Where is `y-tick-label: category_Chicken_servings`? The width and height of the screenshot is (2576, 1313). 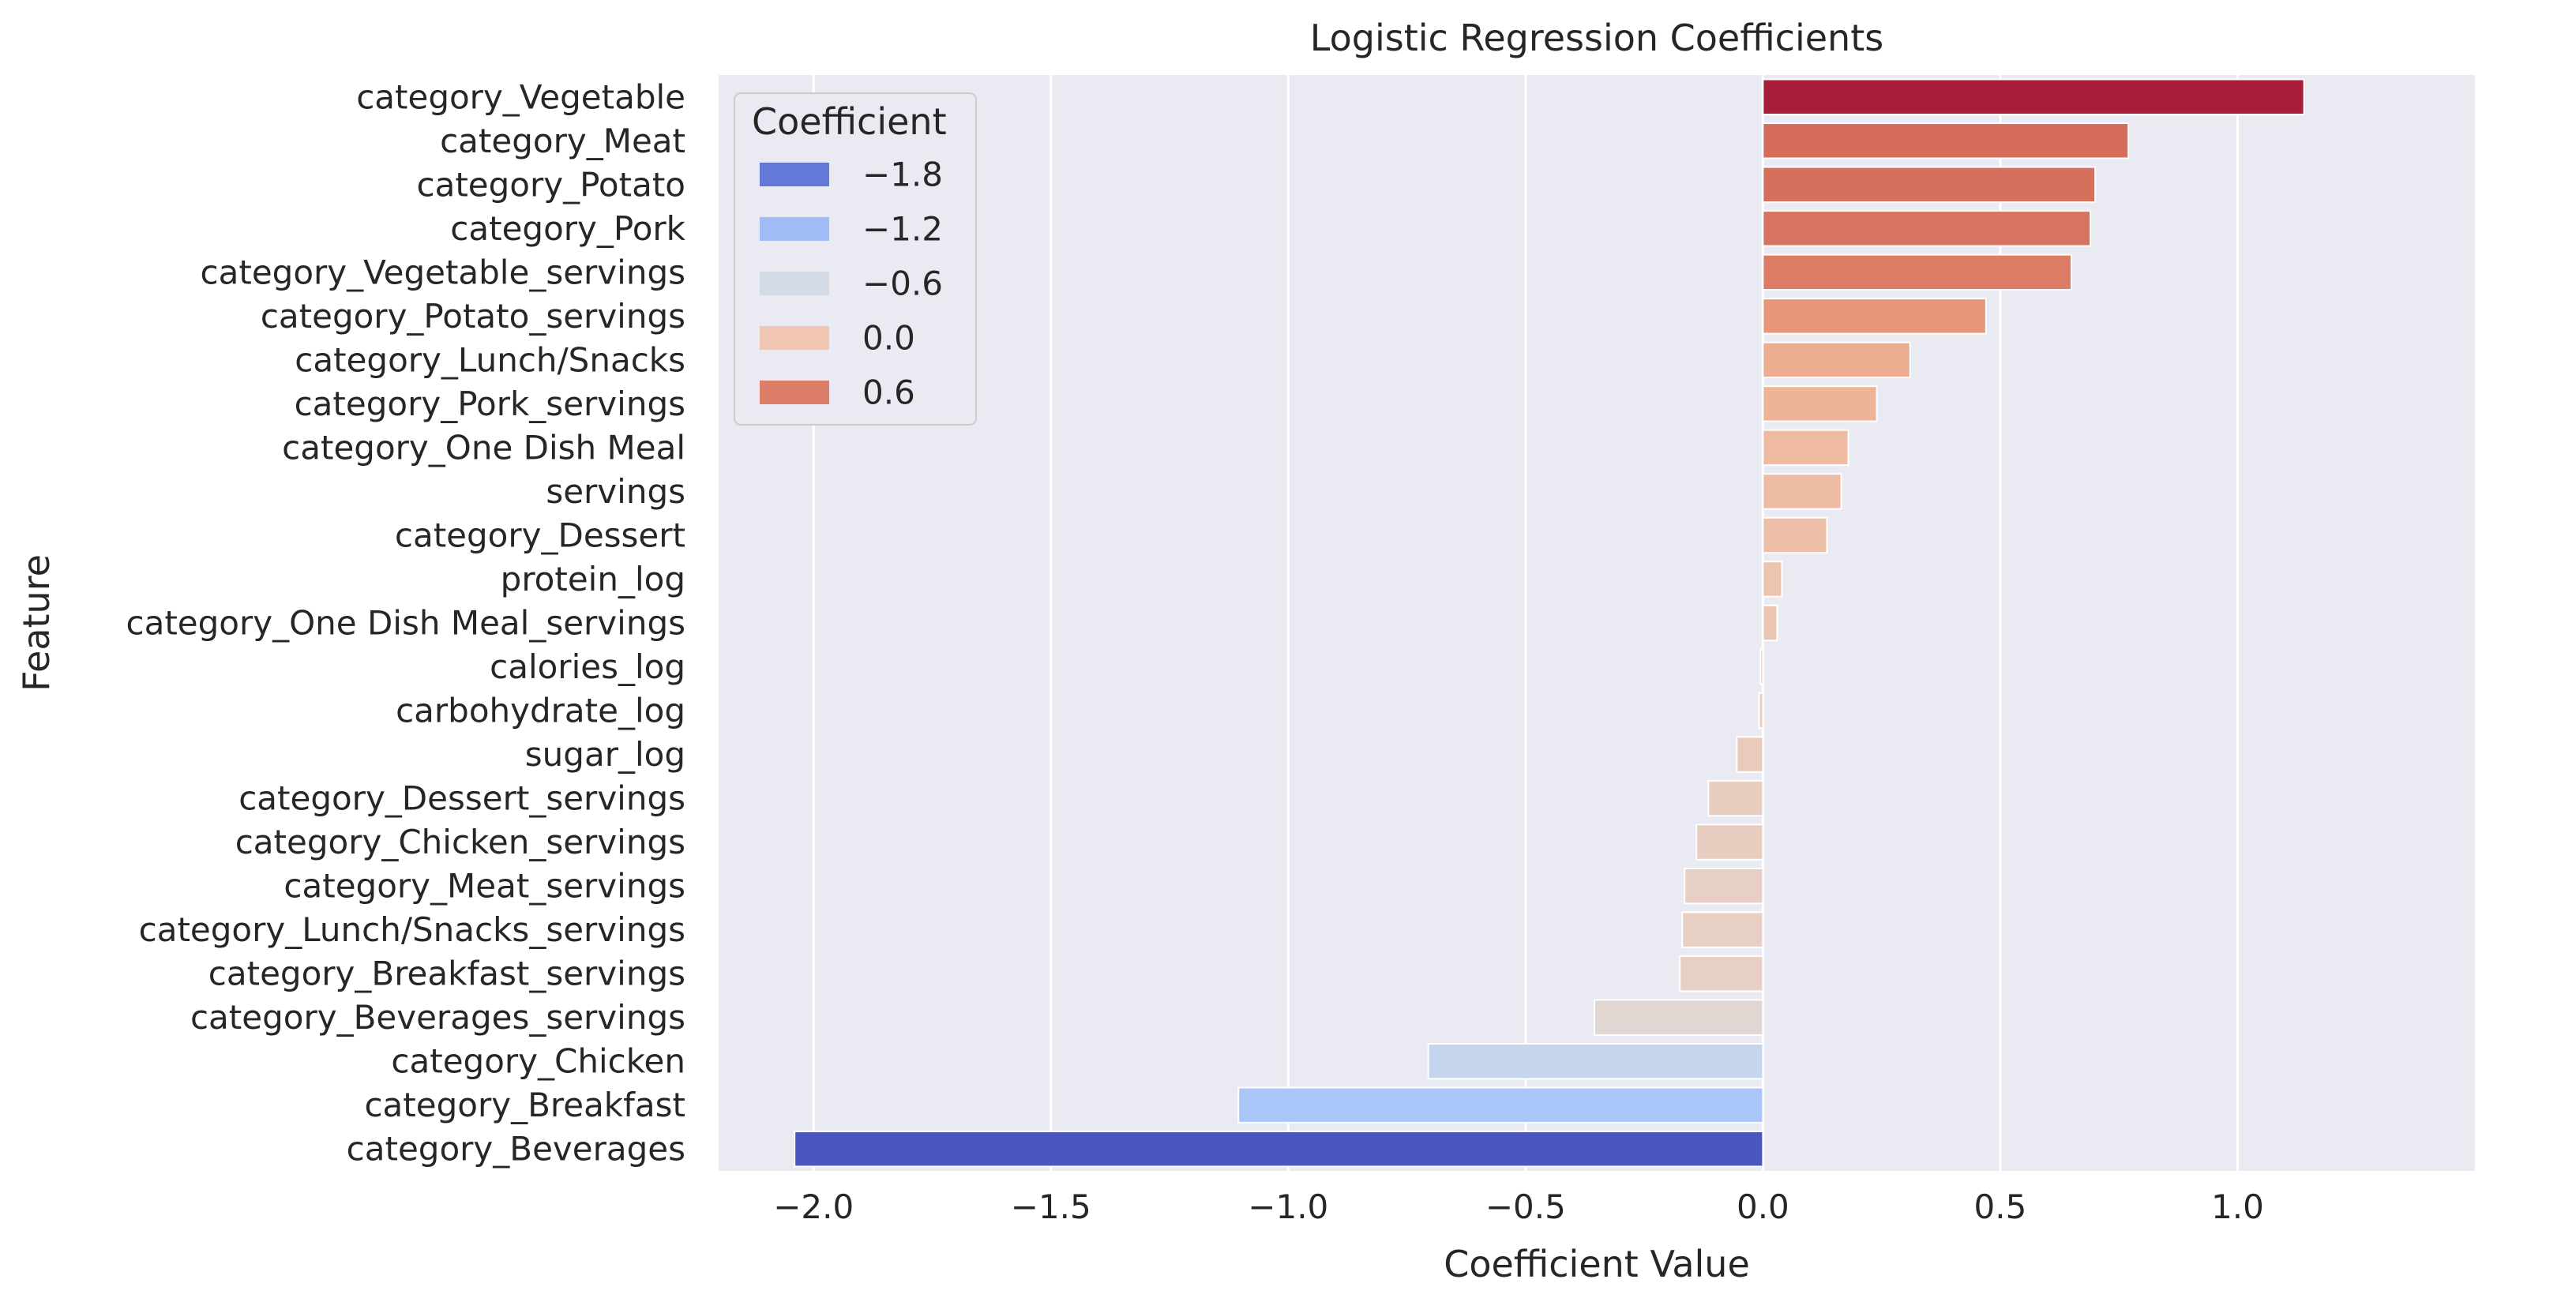
y-tick-label: category_Chicken_servings is located at coordinates (460, 842).